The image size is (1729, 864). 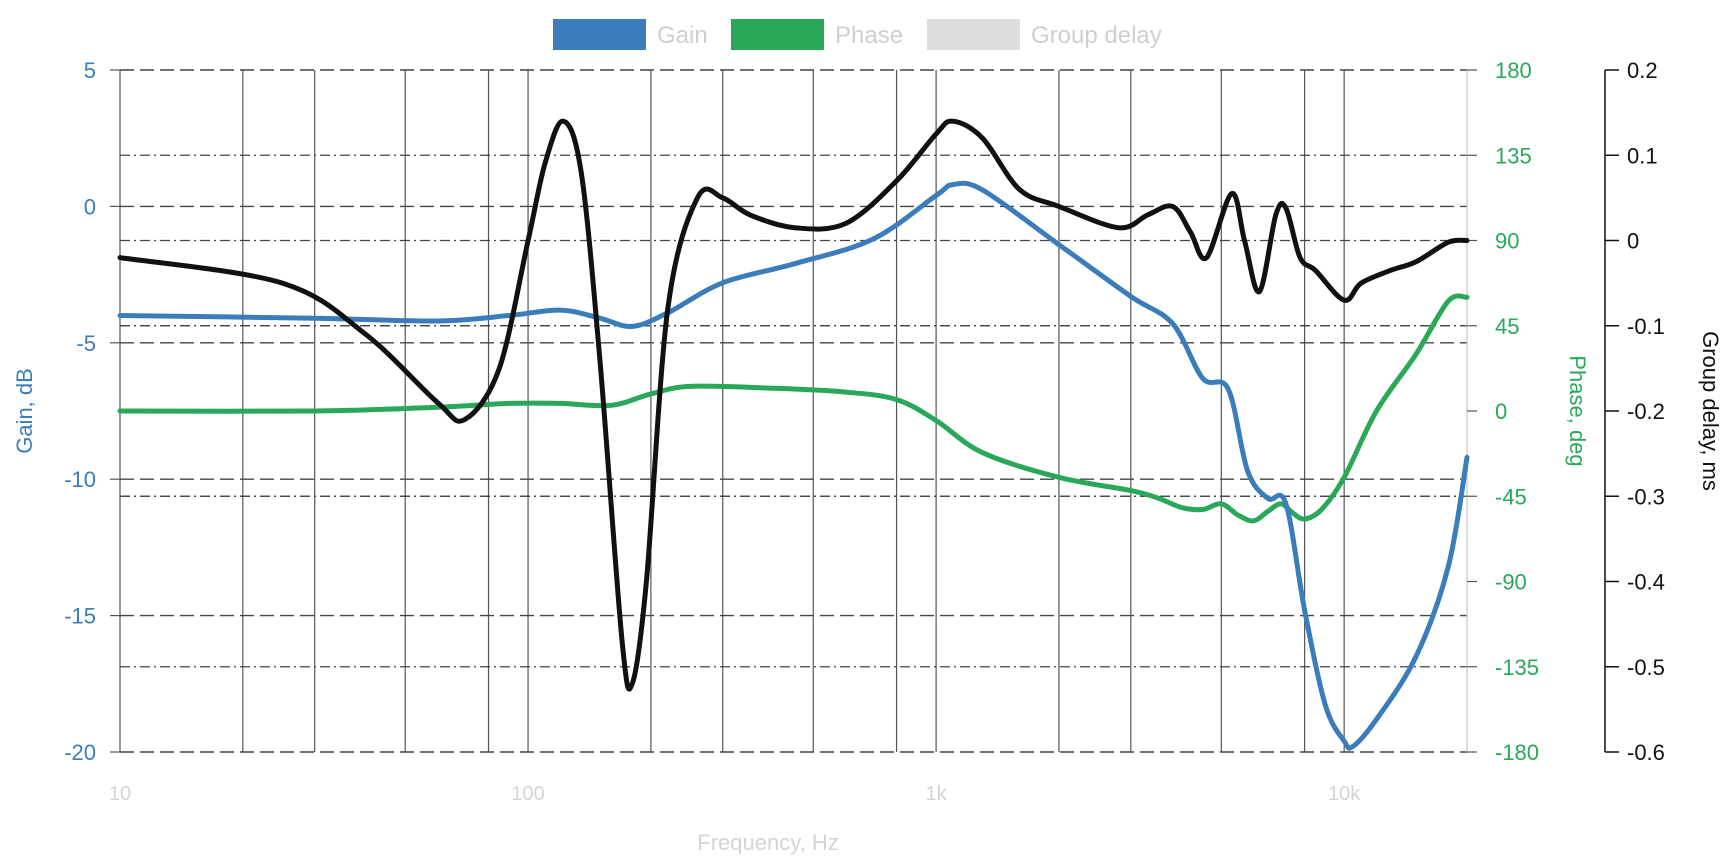 What do you see at coordinates (120, 794) in the screenshot?
I see `x-tick-label: 10` at bounding box center [120, 794].